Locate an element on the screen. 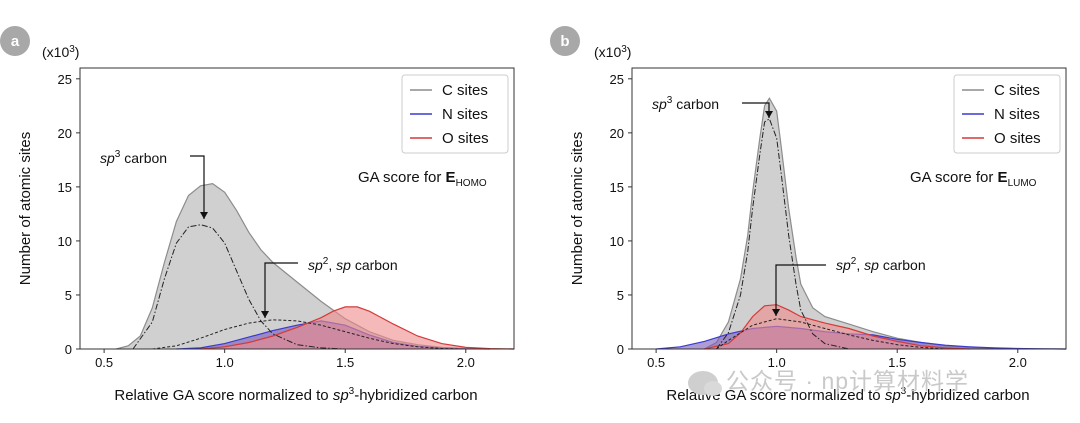  watermark: 公众号 · np计算材料学 is located at coordinates (828, 379).